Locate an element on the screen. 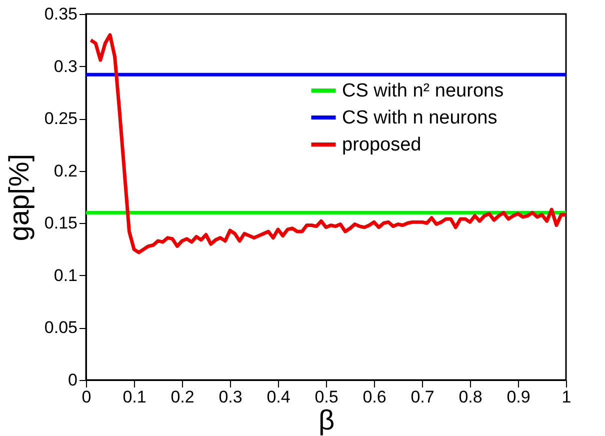  legend-label: proposed is located at coordinates (382, 145).